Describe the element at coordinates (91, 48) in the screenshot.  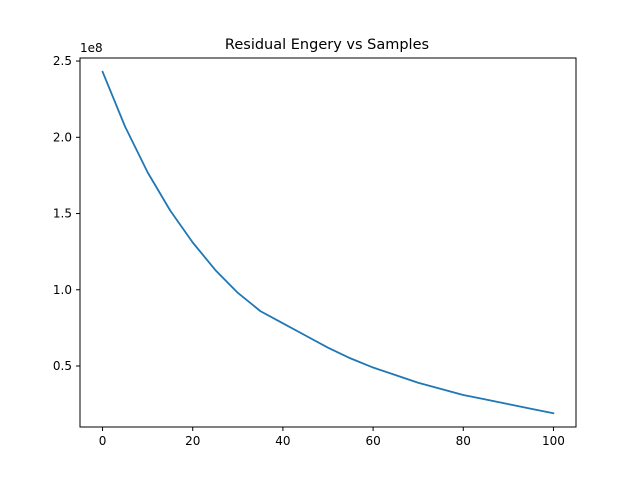
I see `y-offset-label: 1e8` at that location.